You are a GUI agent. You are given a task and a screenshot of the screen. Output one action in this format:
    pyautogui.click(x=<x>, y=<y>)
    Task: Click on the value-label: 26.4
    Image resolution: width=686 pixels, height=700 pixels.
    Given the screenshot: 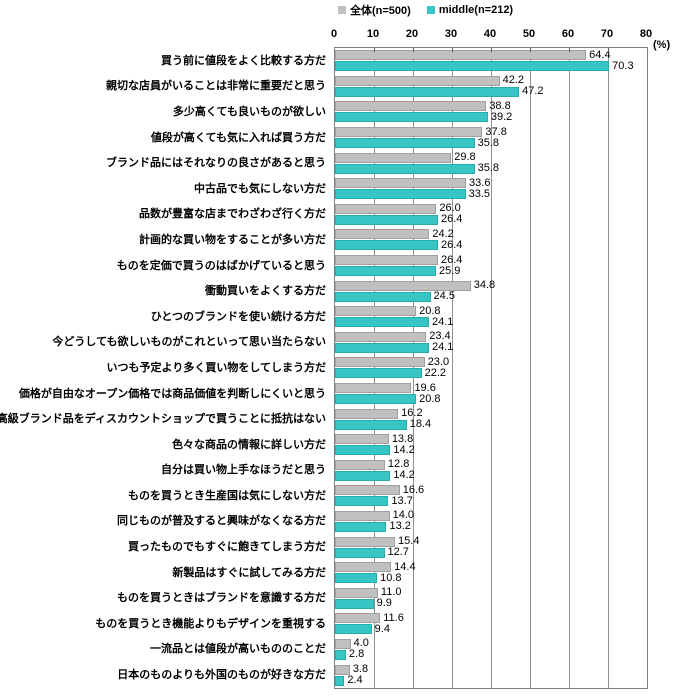 What is the action you would take?
    pyautogui.click(x=451, y=219)
    